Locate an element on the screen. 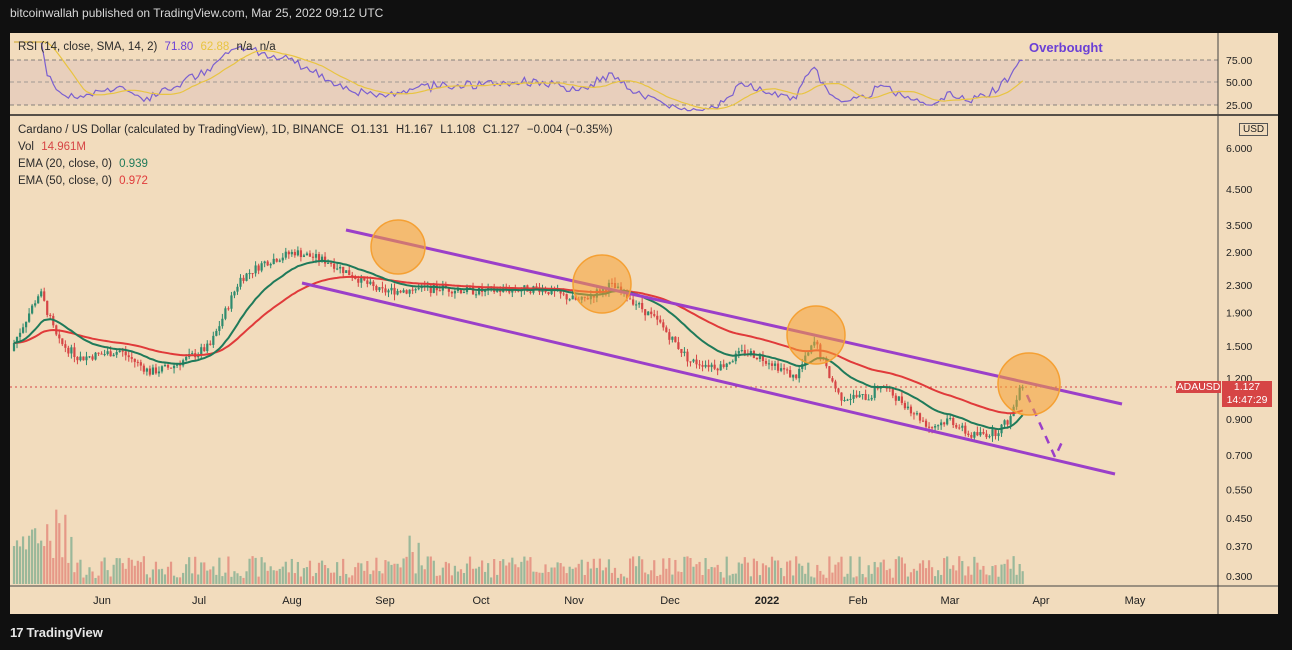 This screenshot has height=650, width=1292. currency-label: USD is located at coordinates (1254, 129).